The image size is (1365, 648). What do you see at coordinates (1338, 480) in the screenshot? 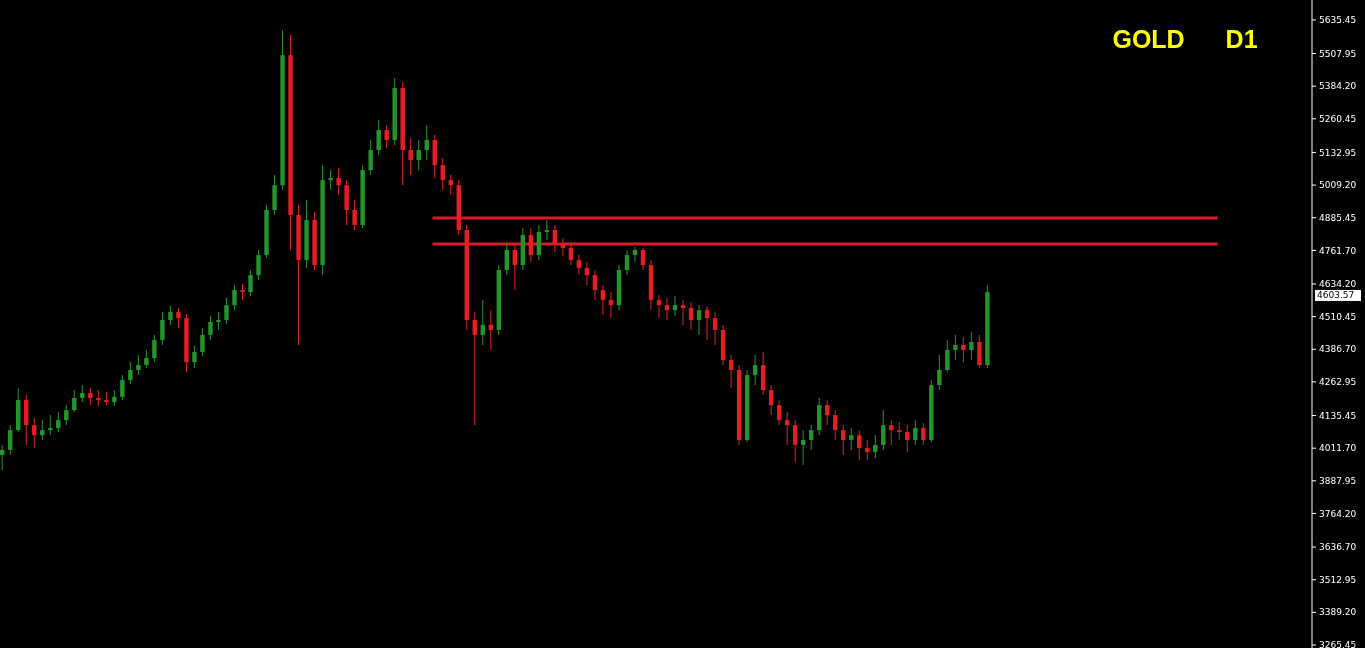
I see `y-tick-label: 3887.95` at bounding box center [1338, 480].